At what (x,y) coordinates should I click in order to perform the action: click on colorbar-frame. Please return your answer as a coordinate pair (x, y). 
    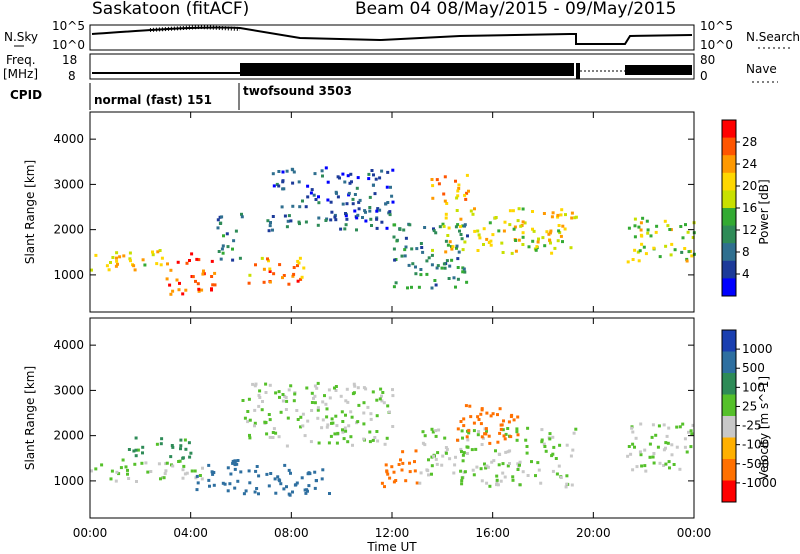
    Looking at the image, I should click on (729, 416).